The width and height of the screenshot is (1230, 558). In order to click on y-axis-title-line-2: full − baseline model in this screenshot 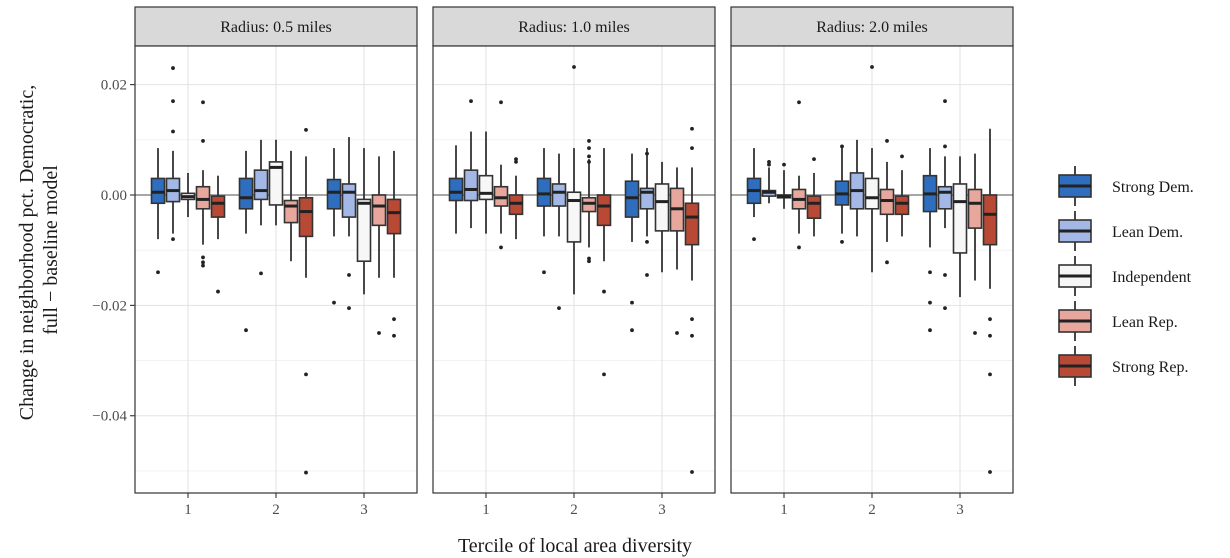, I will do `click(51, 250)`.